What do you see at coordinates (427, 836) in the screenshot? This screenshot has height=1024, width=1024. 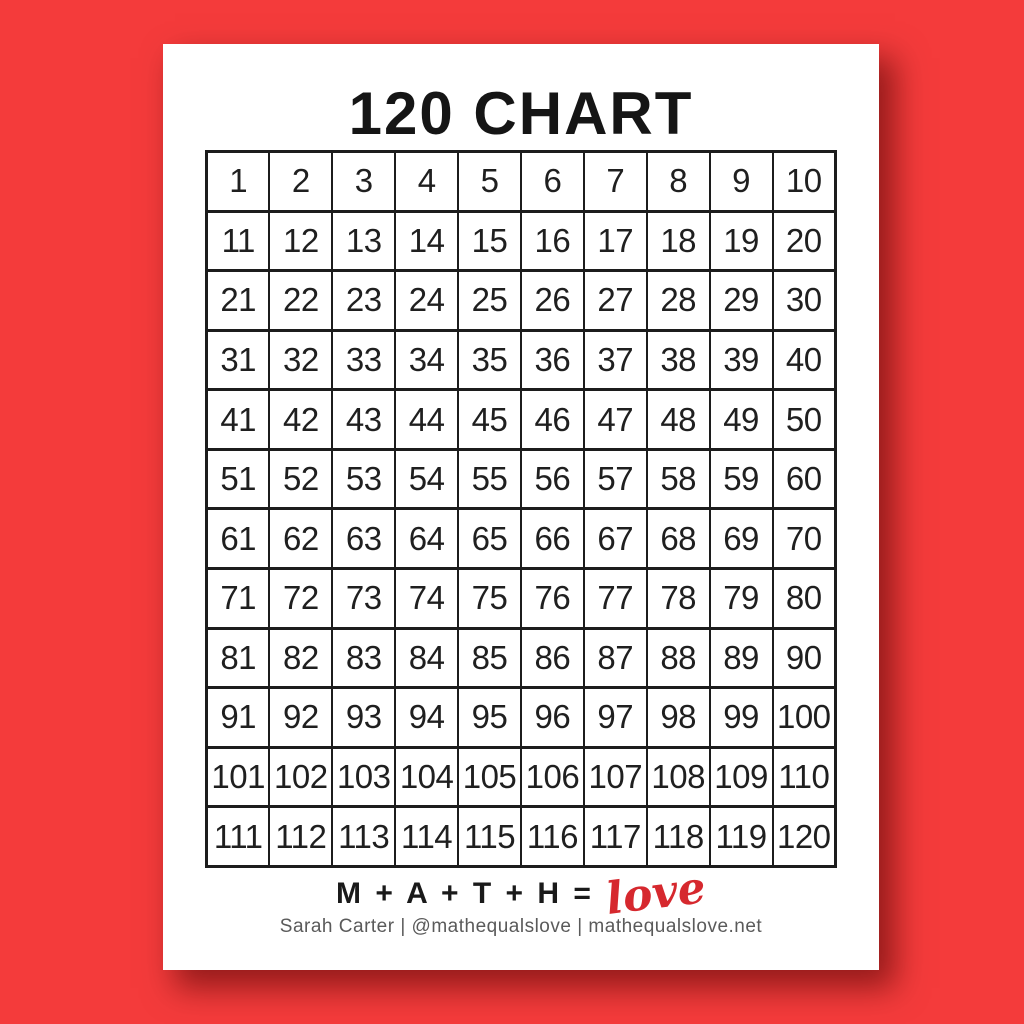 I see `grid-cell: 114` at bounding box center [427, 836].